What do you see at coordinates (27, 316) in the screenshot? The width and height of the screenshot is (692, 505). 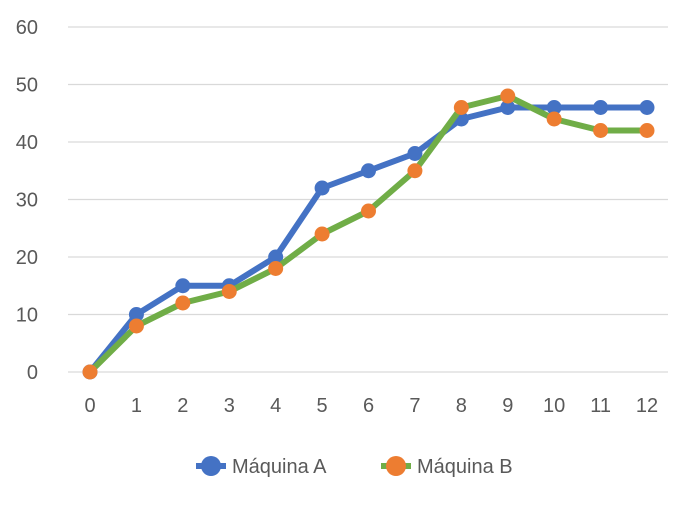 I see `y-tick-label: 10` at bounding box center [27, 316].